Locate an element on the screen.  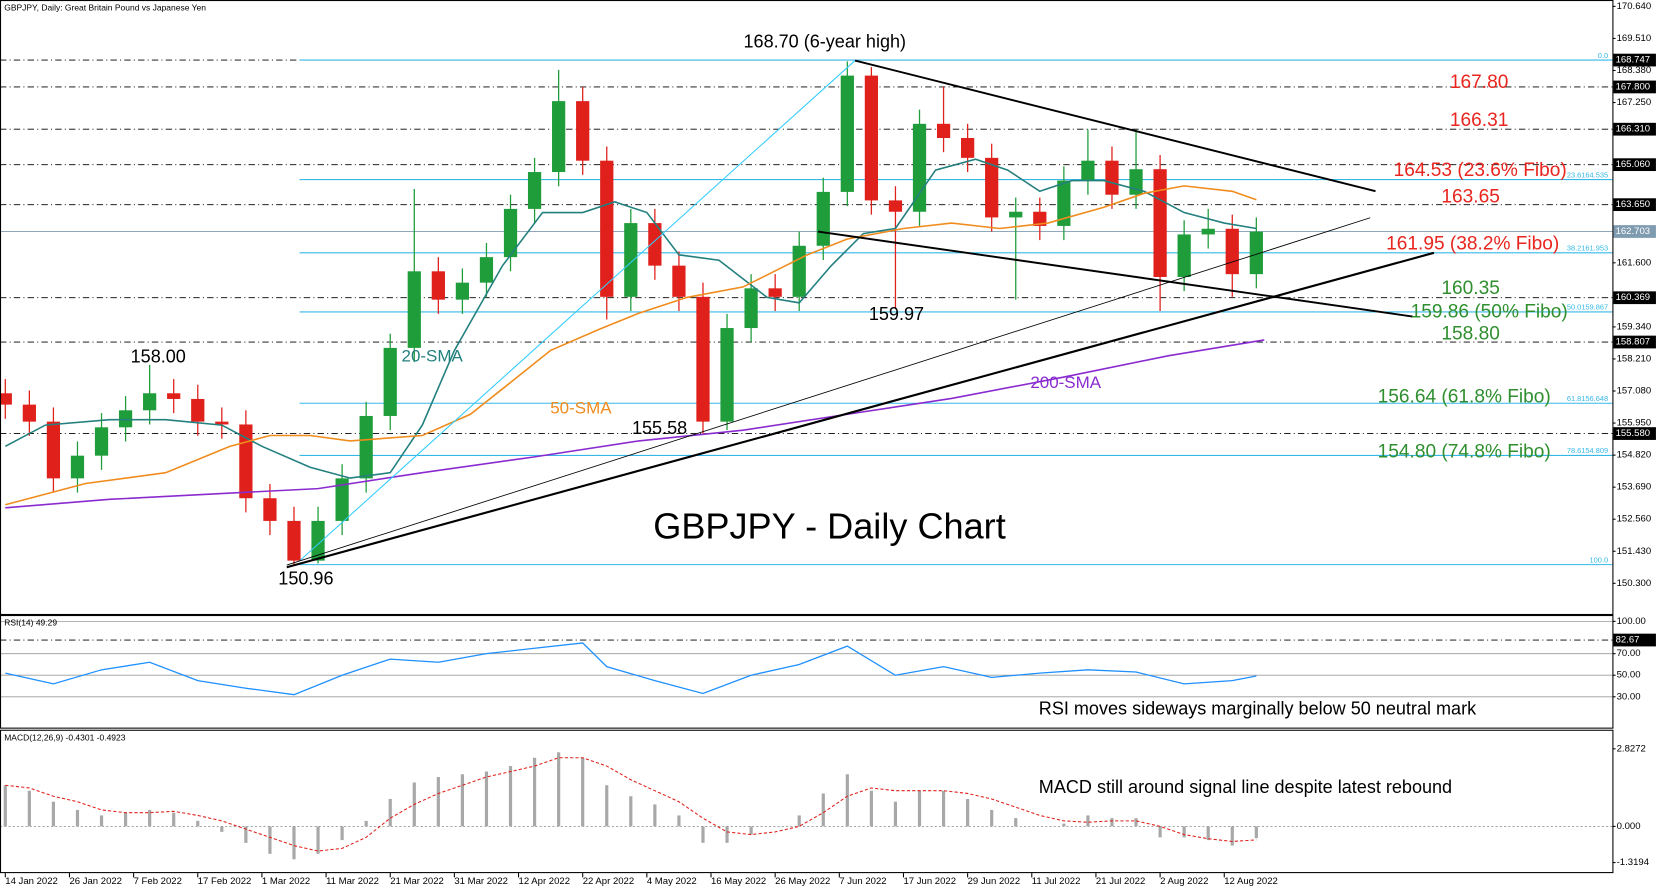
fibo-label: 38.2161.953 is located at coordinates (1587, 248).